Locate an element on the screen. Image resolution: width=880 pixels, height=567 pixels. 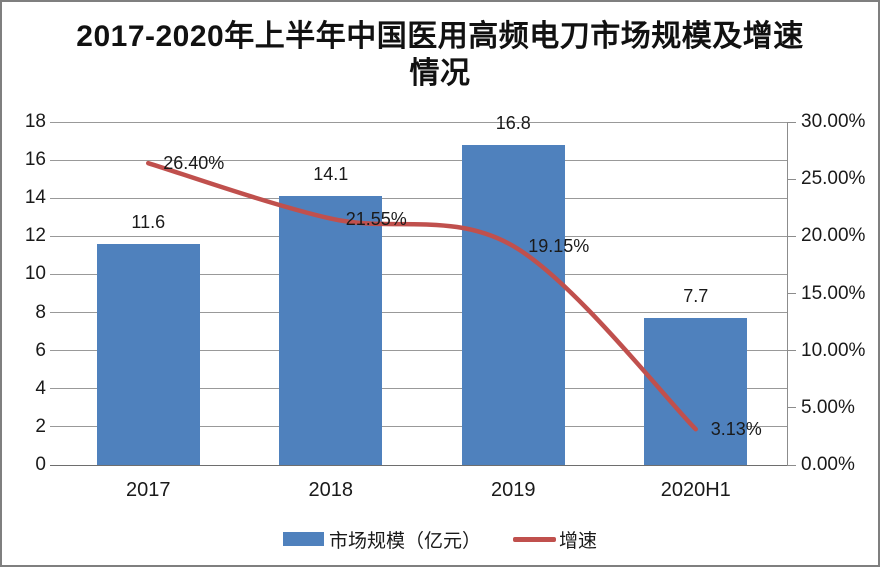
right-axis-tick-label: 0.00% is located at coordinates (828, 464).